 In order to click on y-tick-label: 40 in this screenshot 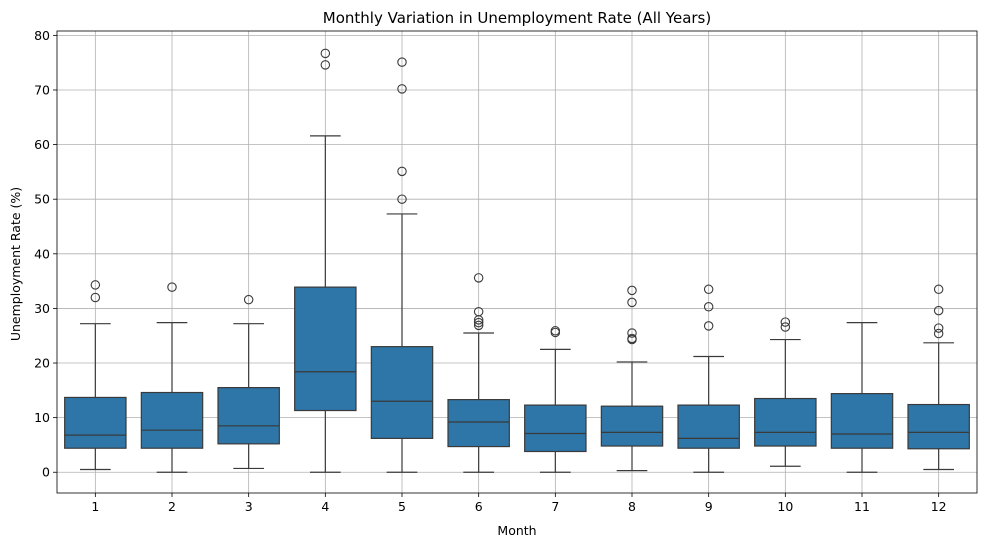, I will do `click(42, 253)`.